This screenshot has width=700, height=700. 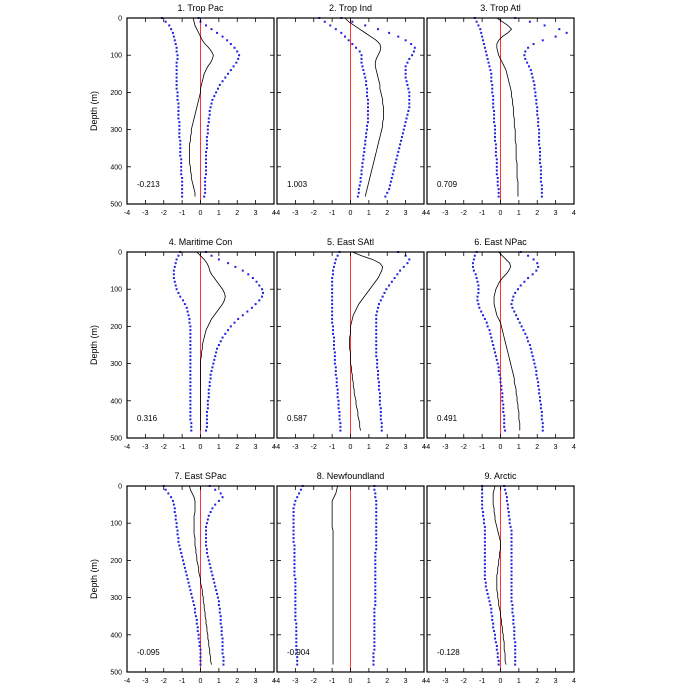 What do you see at coordinates (219, 681) in the screenshot?
I see `x-tick-label: 1` at bounding box center [219, 681].